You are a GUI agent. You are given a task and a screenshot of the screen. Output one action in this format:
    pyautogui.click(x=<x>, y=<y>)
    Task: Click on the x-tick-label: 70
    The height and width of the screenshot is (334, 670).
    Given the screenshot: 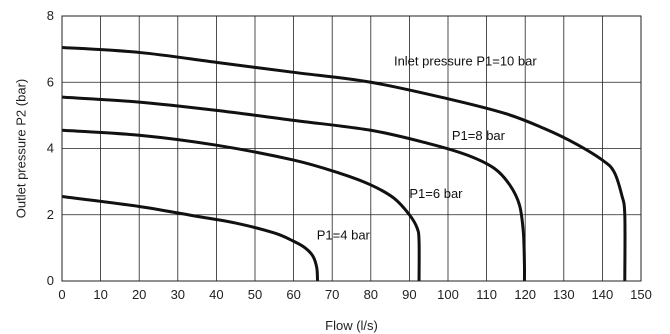 What is the action you would take?
    pyautogui.click(x=332, y=294)
    